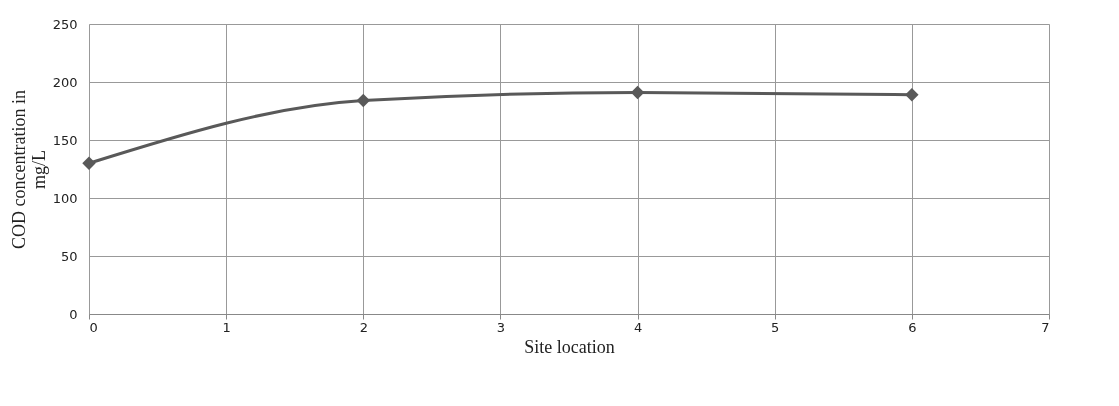 This screenshot has width=1119, height=406. What do you see at coordinates (1045, 327) in the screenshot?
I see `x-tick-label: 7` at bounding box center [1045, 327].